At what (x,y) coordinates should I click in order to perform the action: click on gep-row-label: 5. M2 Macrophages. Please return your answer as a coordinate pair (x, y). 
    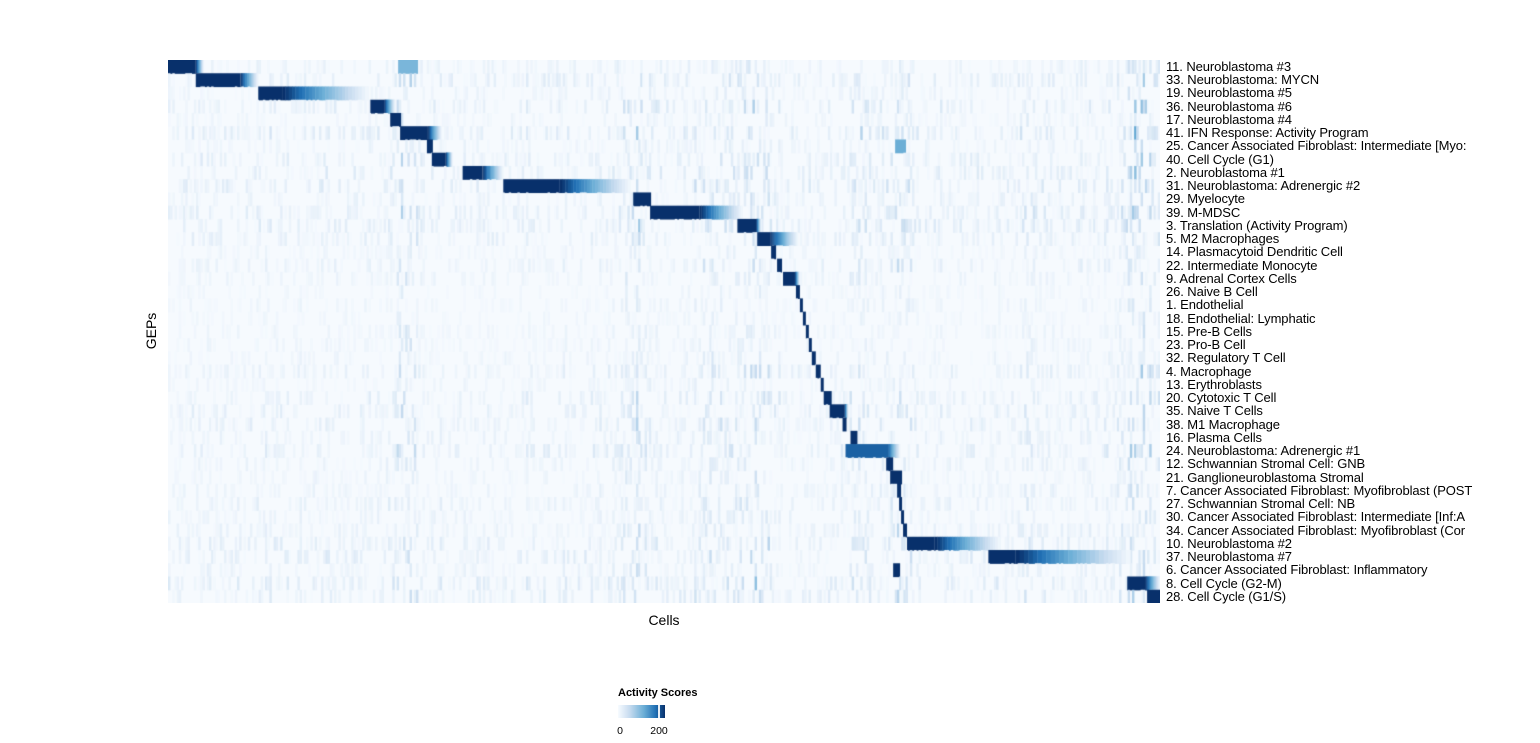
    Looking at the image, I should click on (1223, 239).